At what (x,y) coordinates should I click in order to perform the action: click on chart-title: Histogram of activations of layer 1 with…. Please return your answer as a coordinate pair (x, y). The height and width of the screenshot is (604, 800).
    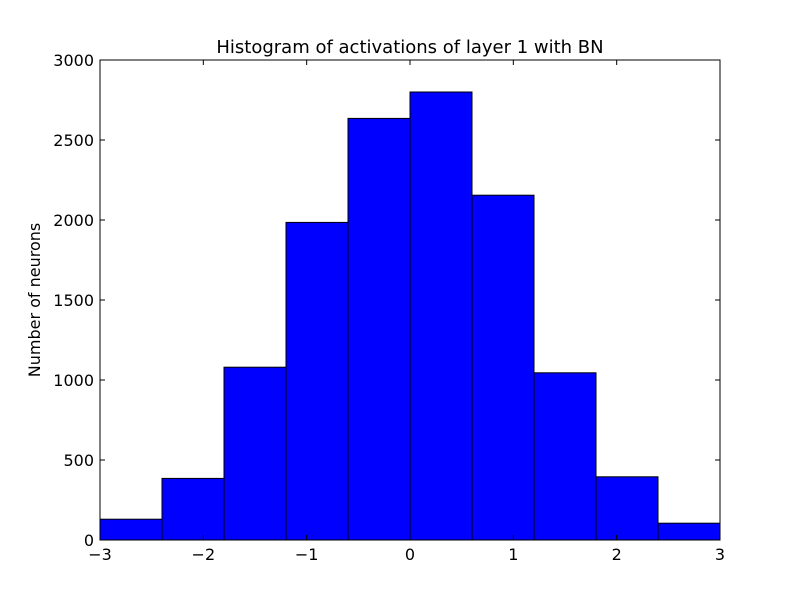
    Looking at the image, I should click on (409, 47).